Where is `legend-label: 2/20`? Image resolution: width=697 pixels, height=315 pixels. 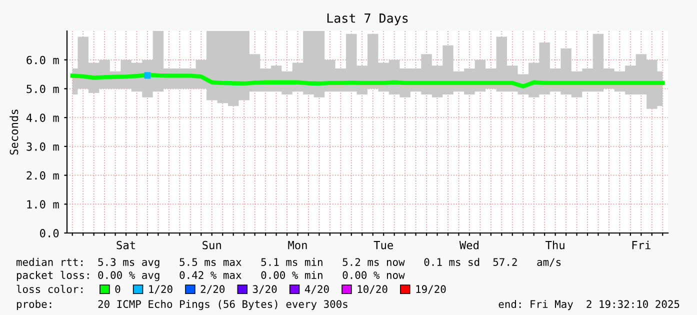
legend-label: 2/20 is located at coordinates (212, 289).